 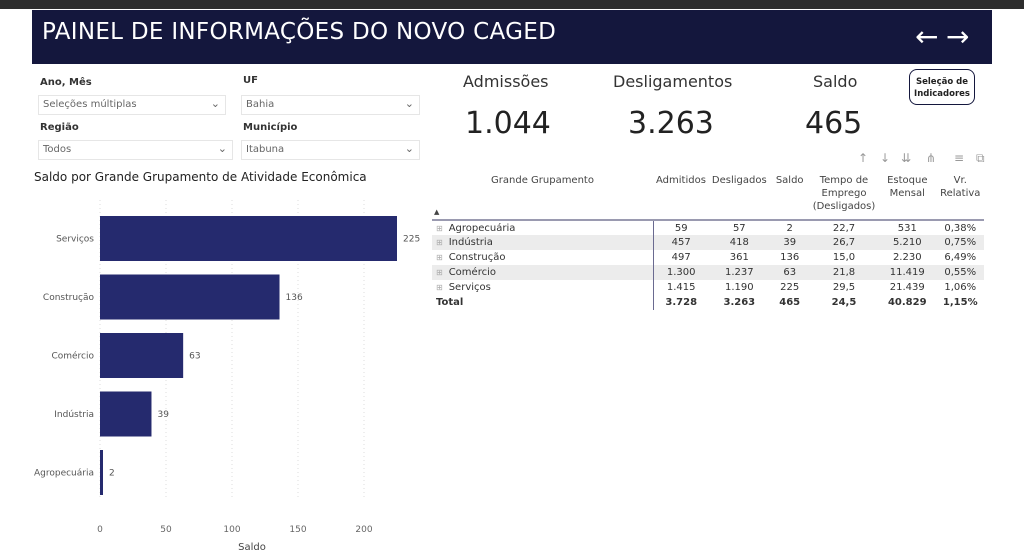 I want to click on category-label: Comércio, so click(x=72, y=356).